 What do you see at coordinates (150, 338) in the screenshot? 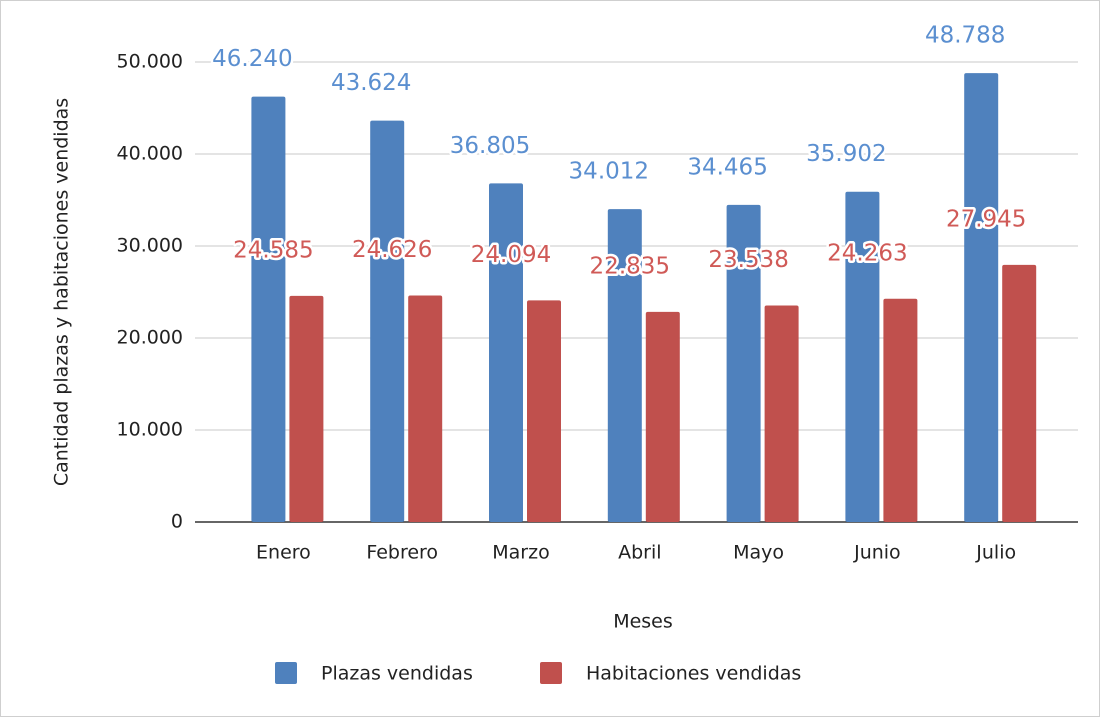
I see `y-tick-label: 20.000` at bounding box center [150, 338].